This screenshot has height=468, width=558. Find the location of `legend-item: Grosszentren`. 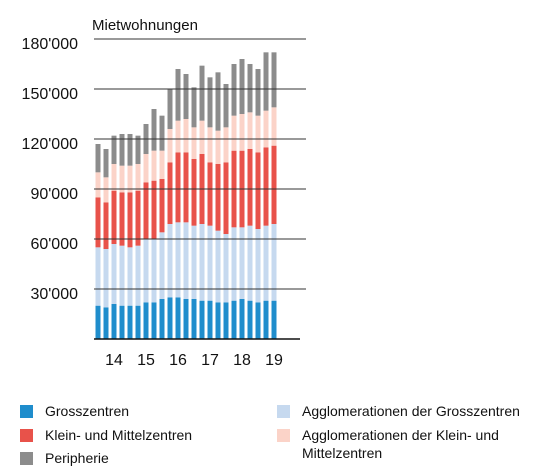

legend-item: Grosszentren is located at coordinates (140, 411).